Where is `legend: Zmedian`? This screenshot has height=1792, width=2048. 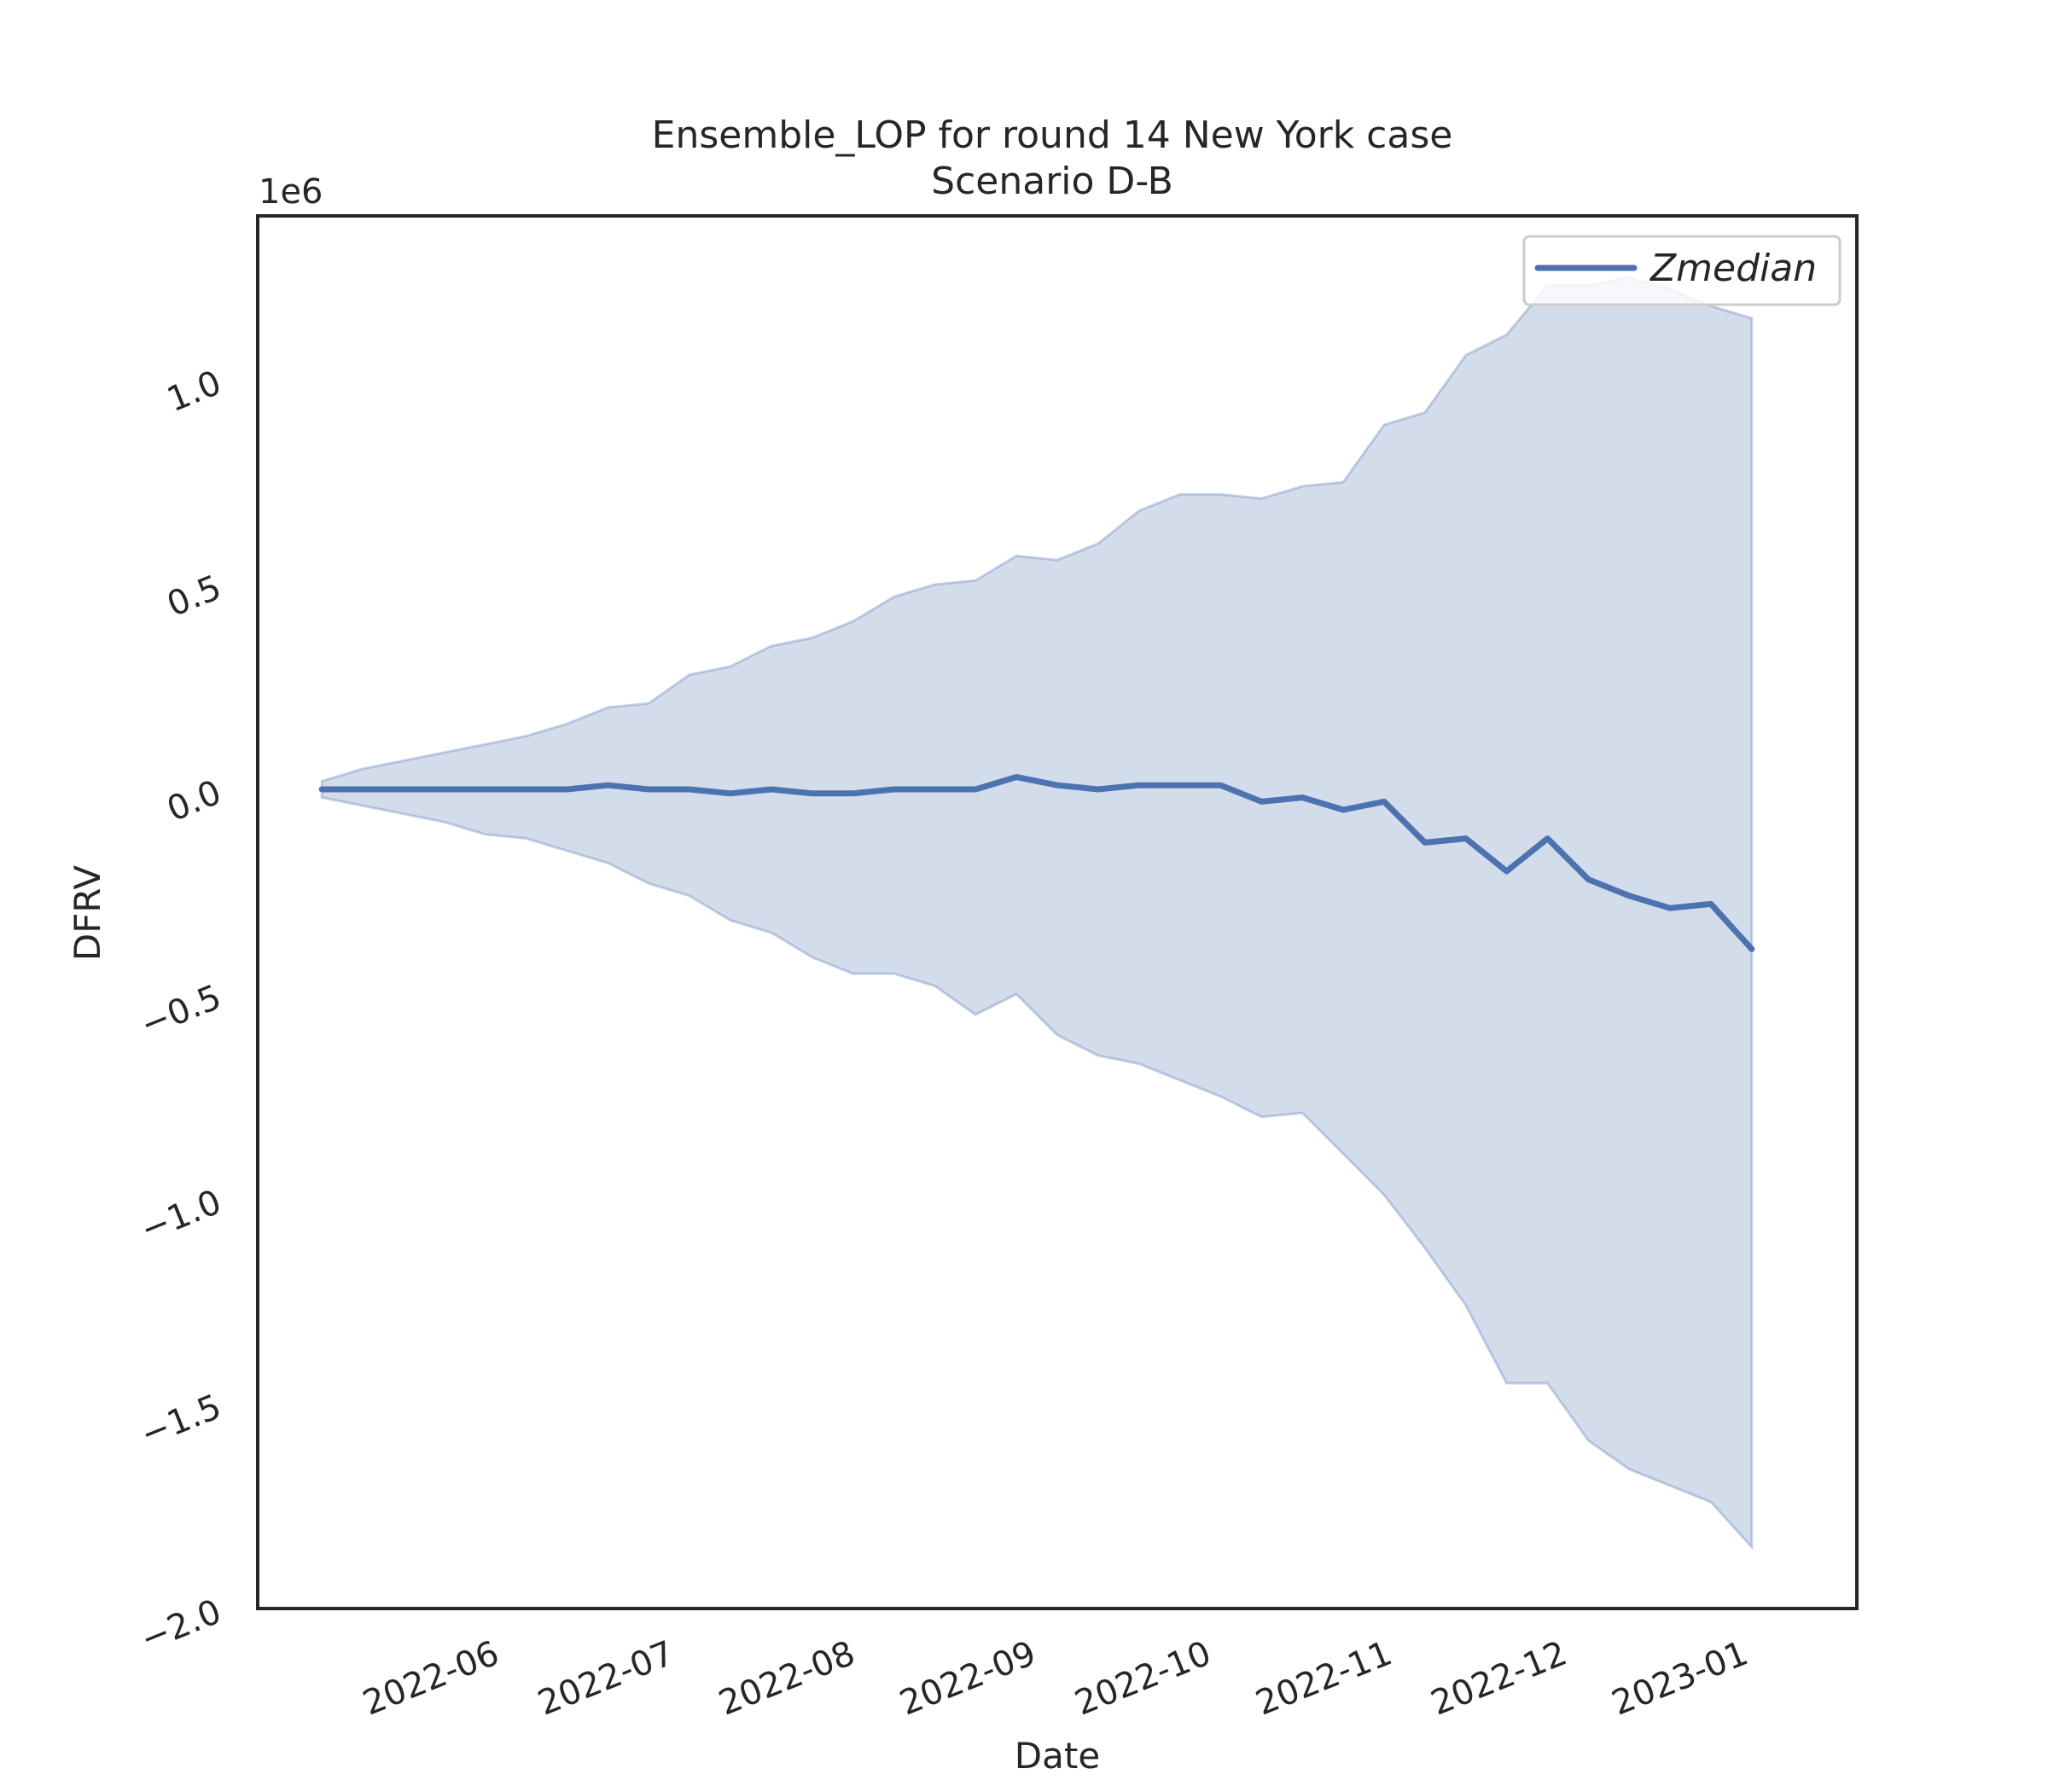 legend: Zmedian is located at coordinates (1681, 270).